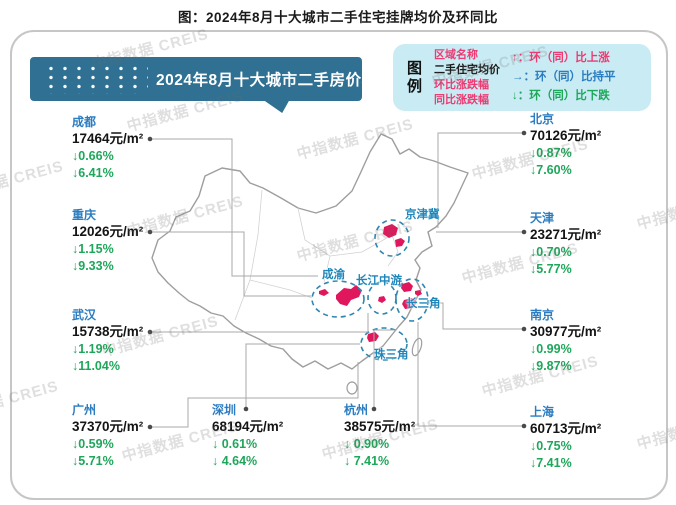 The image size is (676, 505). I want to click on map-header-banner: 2024年8月十大城市二手房价格地图, so click(219, 79).